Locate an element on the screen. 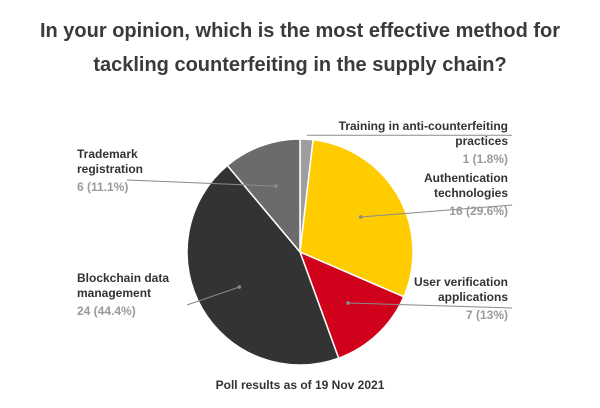 The height and width of the screenshot is (408, 600). pie-slice-trademark is located at coordinates (263, 196).